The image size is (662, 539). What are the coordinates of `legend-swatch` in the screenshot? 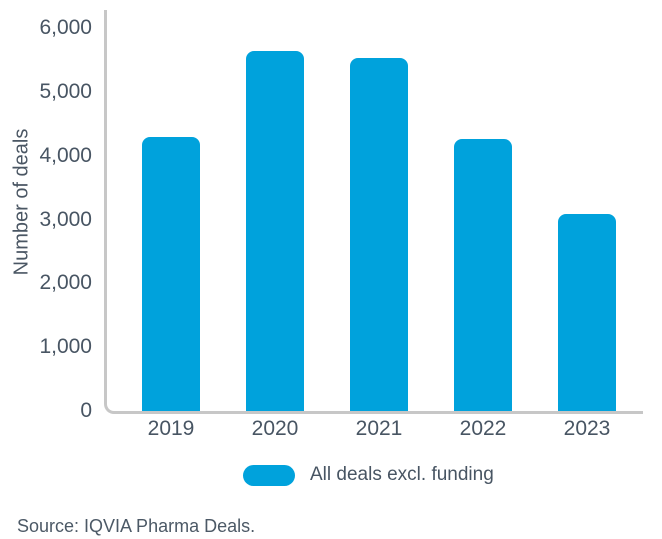 It's located at (269, 475).